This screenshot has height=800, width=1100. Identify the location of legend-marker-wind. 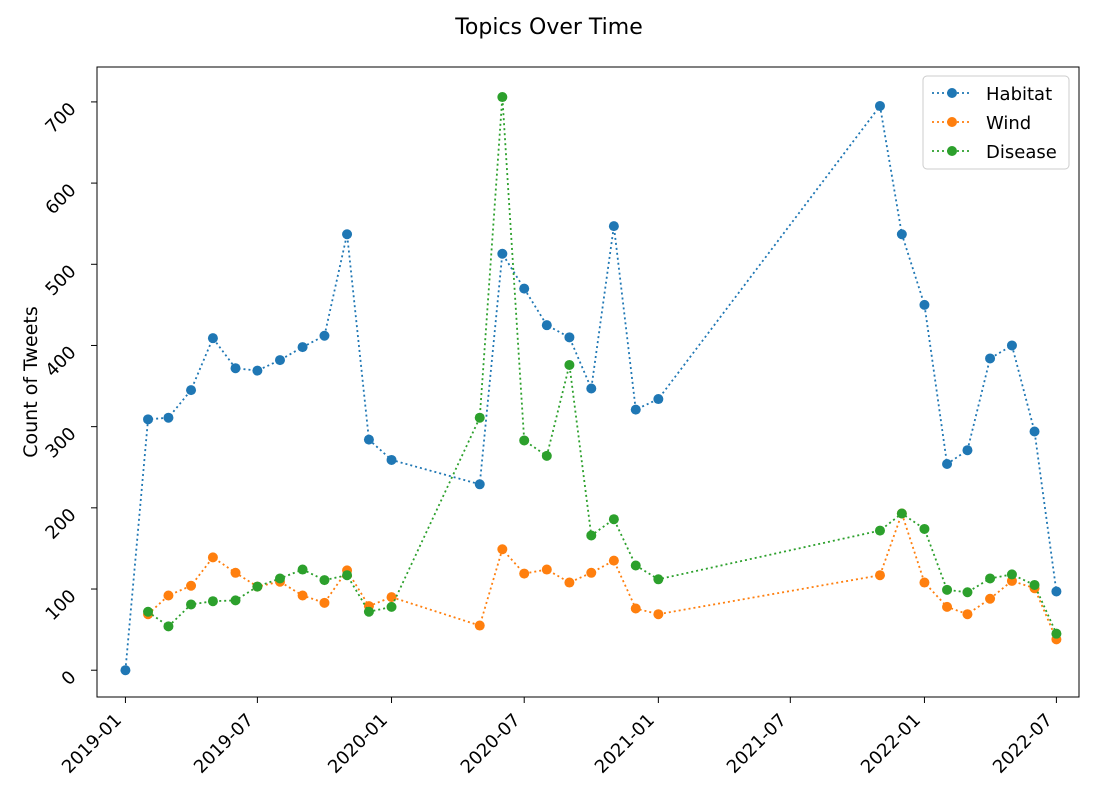
(952, 122).